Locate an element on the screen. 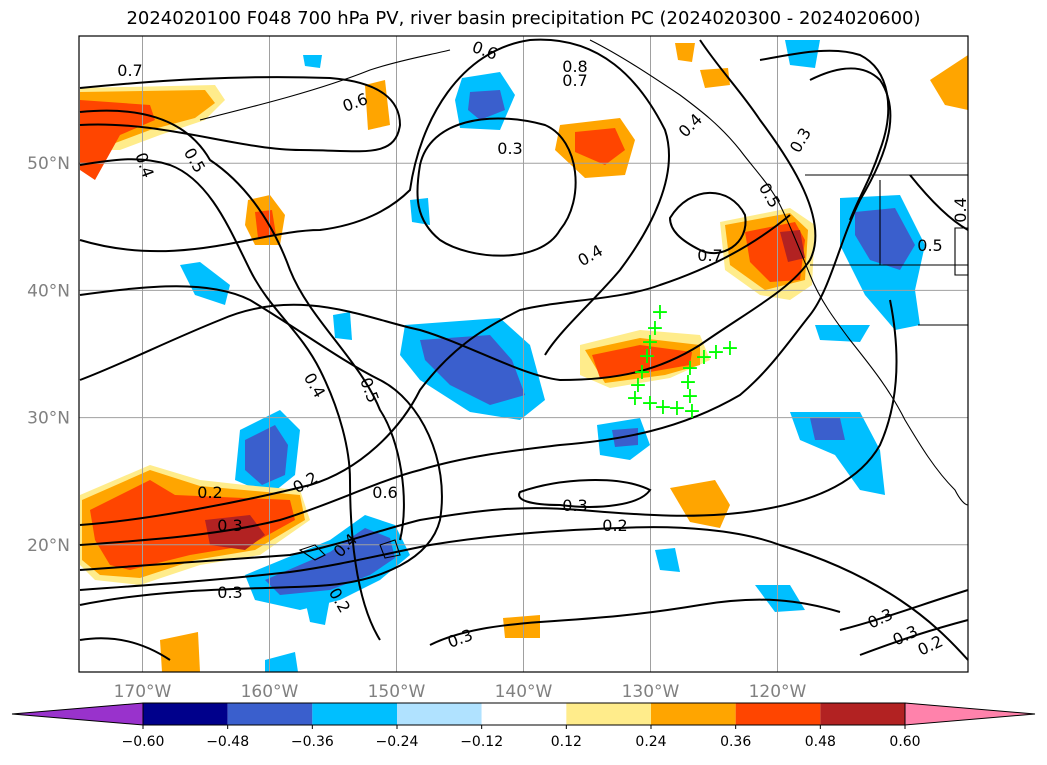 This screenshot has width=1047, height=765. colorbar-extend-high is located at coordinates (970, 714).